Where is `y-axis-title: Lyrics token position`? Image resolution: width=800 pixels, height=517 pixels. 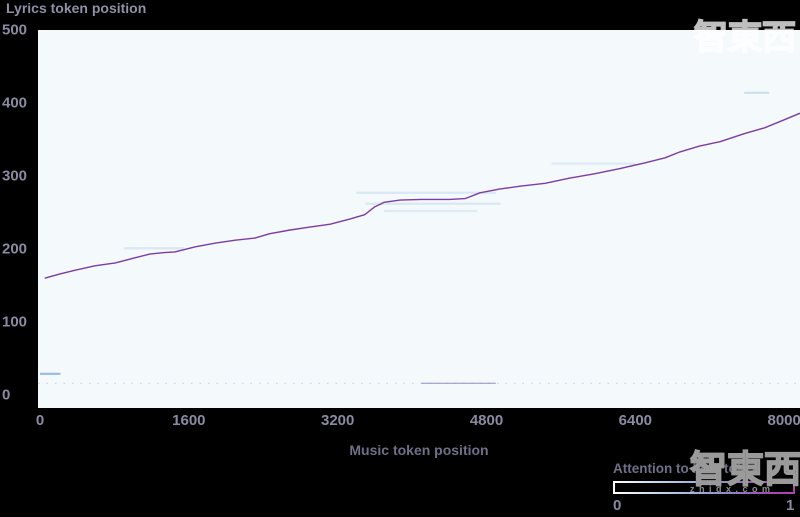
y-axis-title: Lyrics token position is located at coordinates (76, 8).